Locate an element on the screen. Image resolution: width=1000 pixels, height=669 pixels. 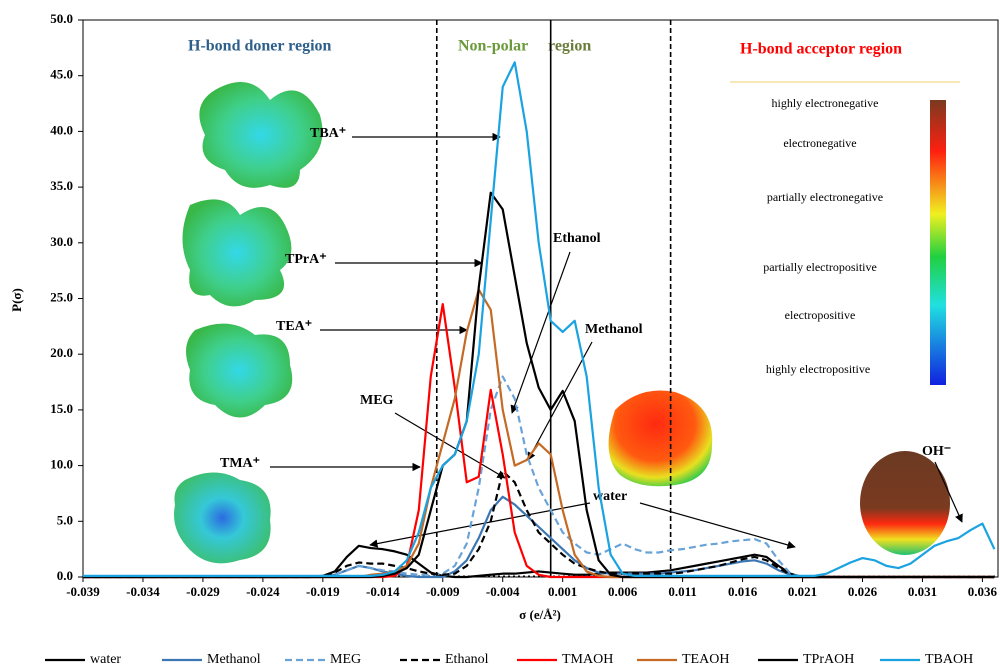
annotation: TMA⁺ is located at coordinates (240, 463).